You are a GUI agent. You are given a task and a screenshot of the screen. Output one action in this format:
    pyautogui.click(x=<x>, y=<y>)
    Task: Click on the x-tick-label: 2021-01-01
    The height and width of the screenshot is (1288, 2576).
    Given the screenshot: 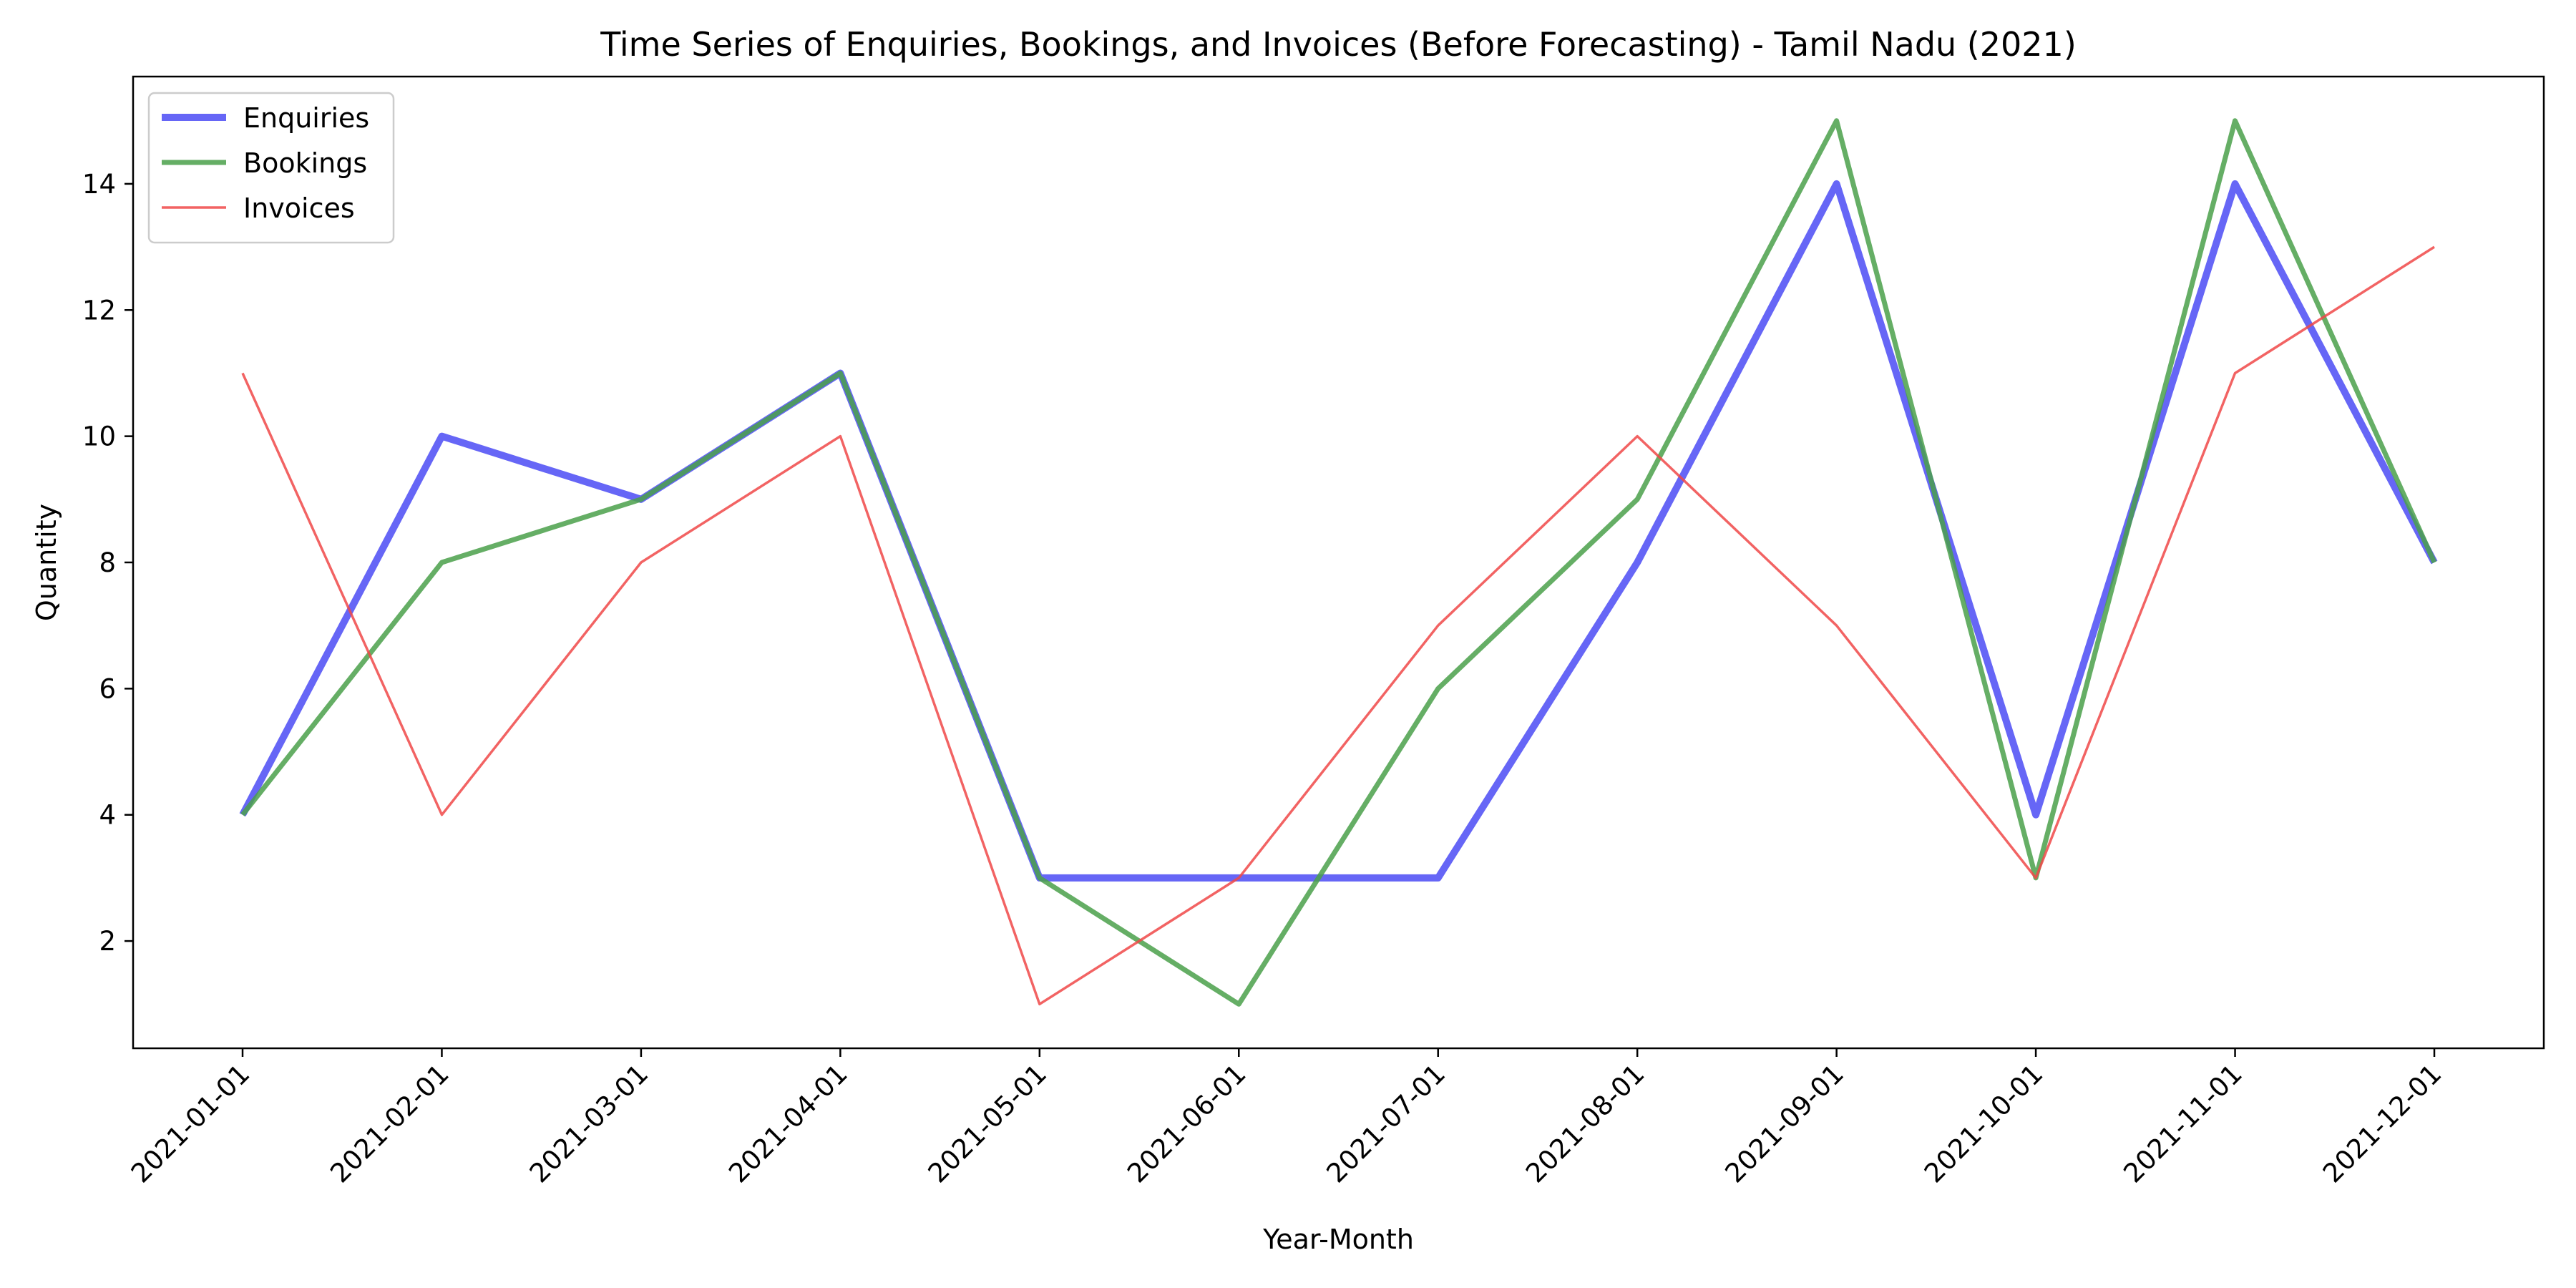 What is the action you would take?
    pyautogui.click(x=190, y=1123)
    